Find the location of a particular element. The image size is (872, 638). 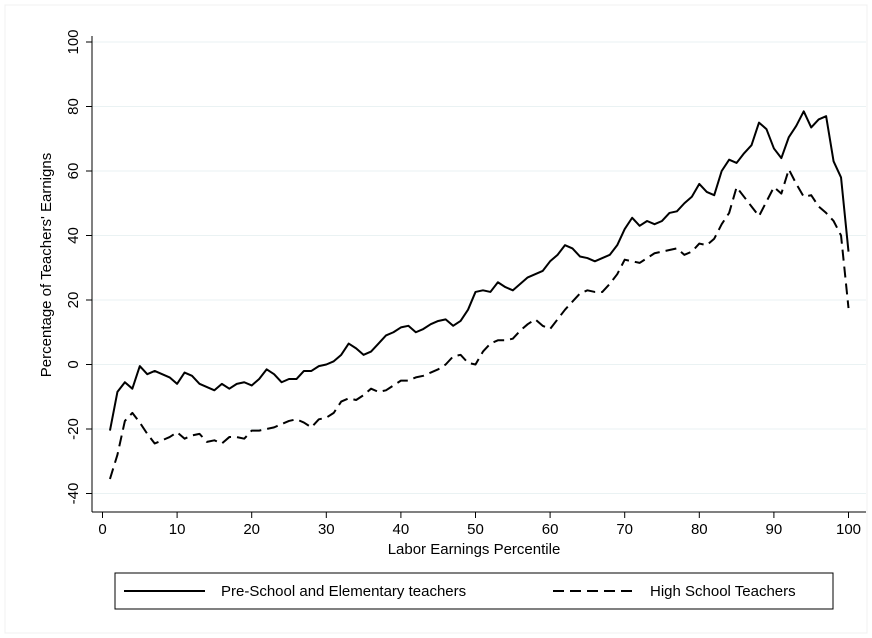

y-tick-label: -20 is located at coordinates (73, 429).